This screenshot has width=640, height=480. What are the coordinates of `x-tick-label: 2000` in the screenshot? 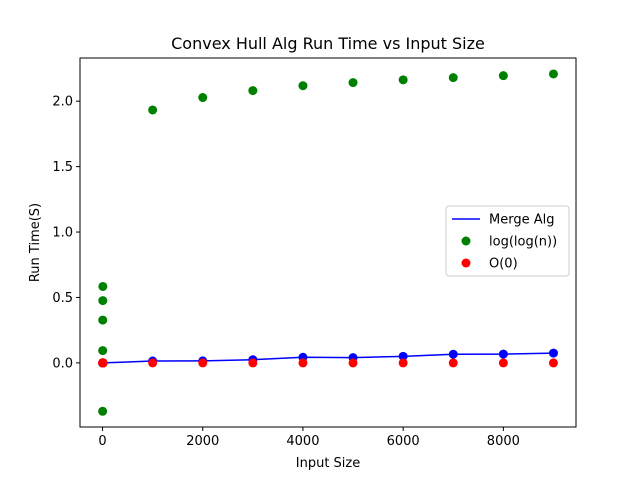 It's located at (202, 441).